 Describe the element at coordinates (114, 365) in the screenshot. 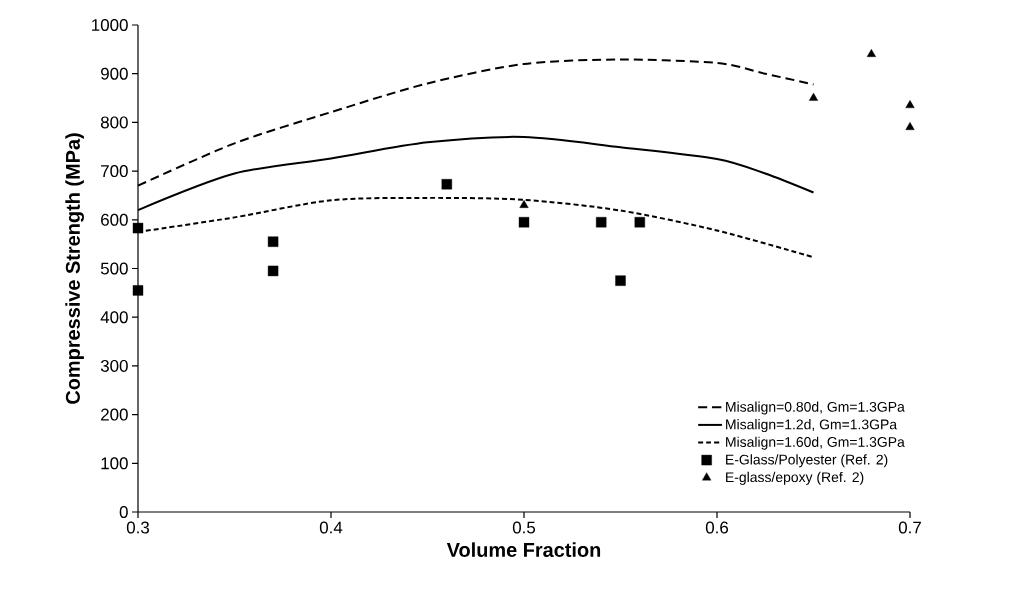

I see `y-tick-label: 300` at that location.